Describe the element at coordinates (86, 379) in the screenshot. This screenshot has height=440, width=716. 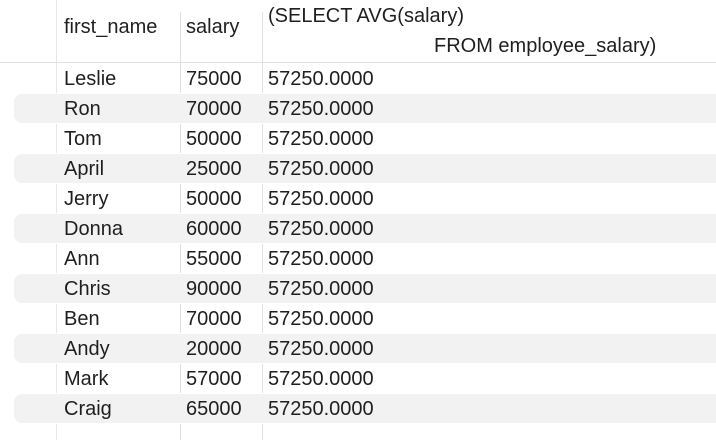
I see `cell-first-name: Mark` at that location.